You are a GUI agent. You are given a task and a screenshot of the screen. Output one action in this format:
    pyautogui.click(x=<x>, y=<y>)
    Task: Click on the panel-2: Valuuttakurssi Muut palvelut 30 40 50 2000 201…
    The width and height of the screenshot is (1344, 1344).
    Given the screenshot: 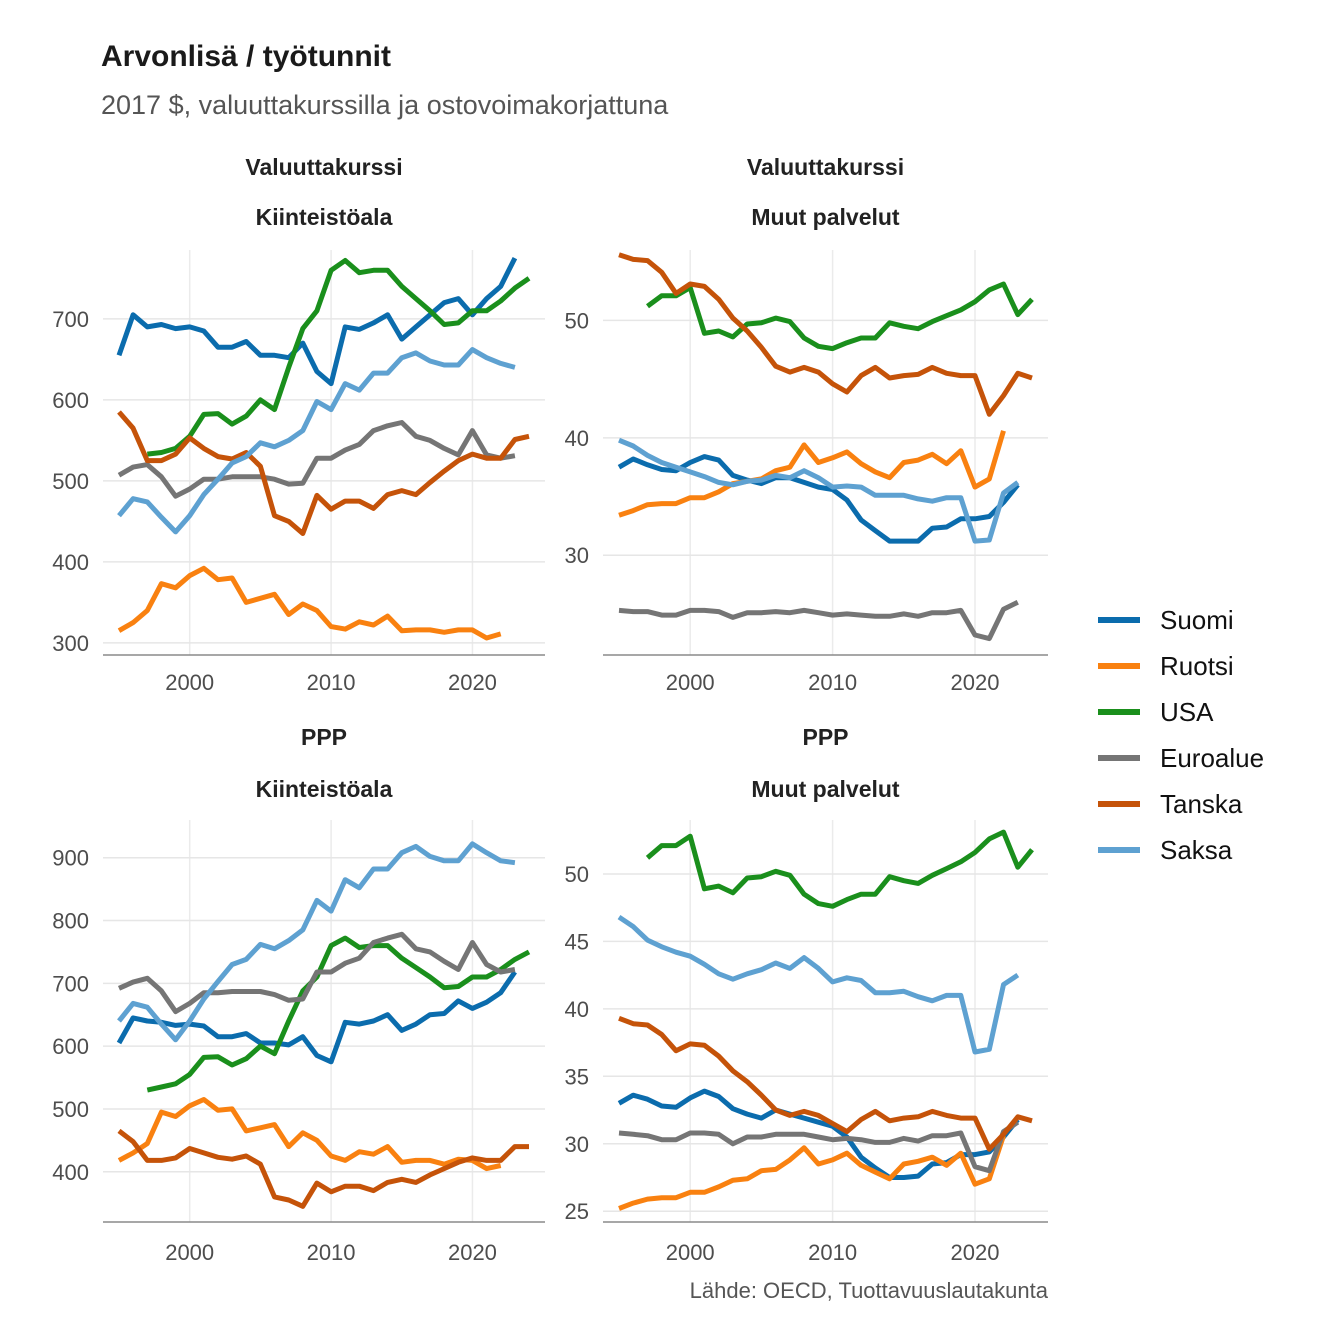 What is the action you would take?
    pyautogui.click(x=806, y=424)
    